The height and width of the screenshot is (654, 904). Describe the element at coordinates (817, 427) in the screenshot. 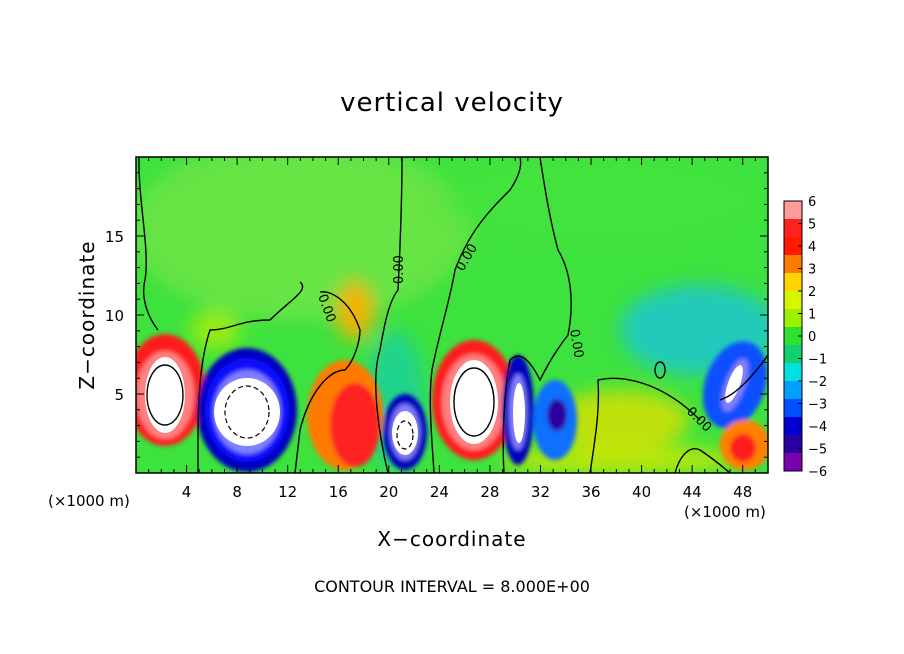

I see `colorbar-label: −4` at that location.